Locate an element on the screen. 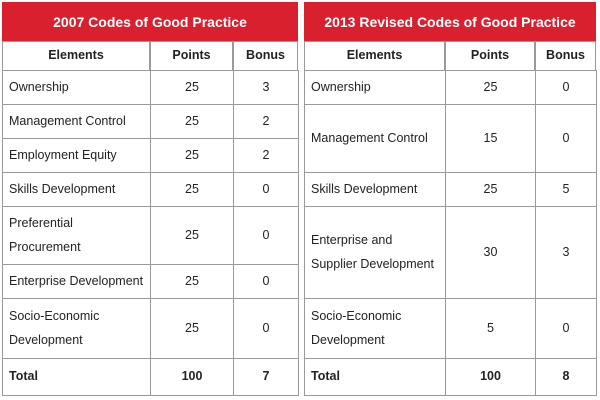  bonus-cell: 5 is located at coordinates (566, 189).